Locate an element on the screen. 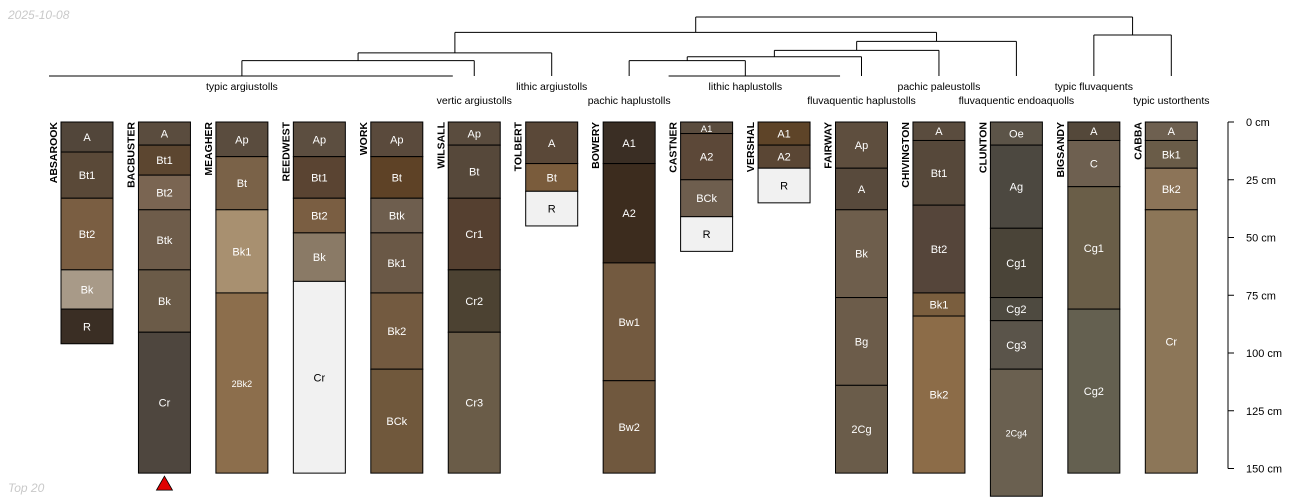 This screenshot has width=1300, height=500. horizon-cabba-cr is located at coordinates (1171, 341).